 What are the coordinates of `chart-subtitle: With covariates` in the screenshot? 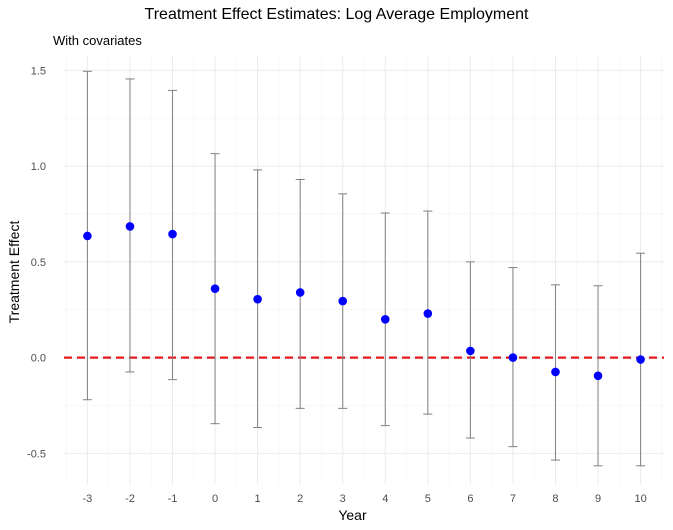 It's located at (97, 40).